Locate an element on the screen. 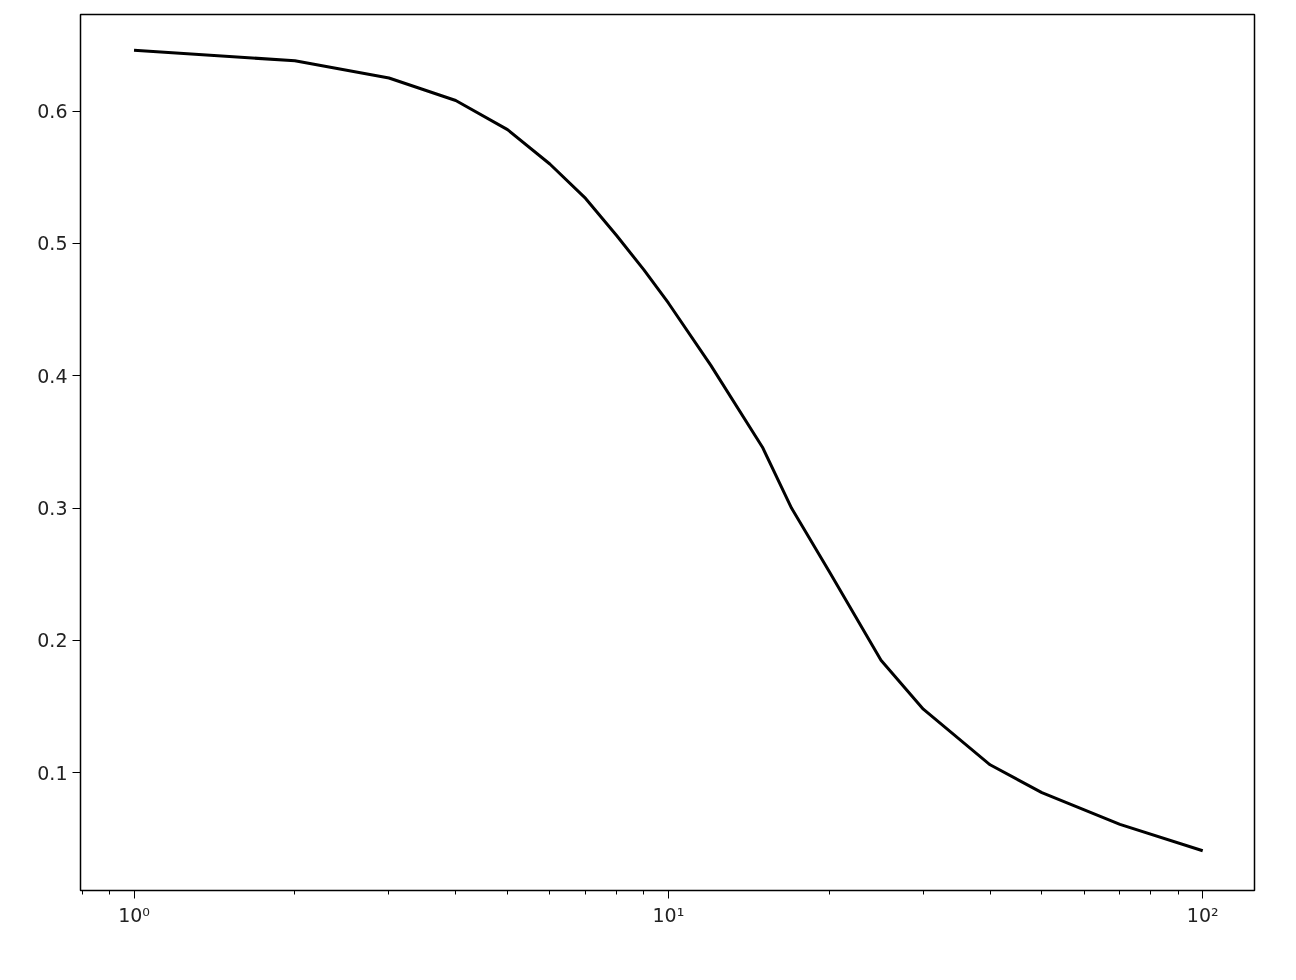 Image resolution: width=1296 pixels, height=980 pixels. y-tick-label: 0.4 is located at coordinates (52, 375).